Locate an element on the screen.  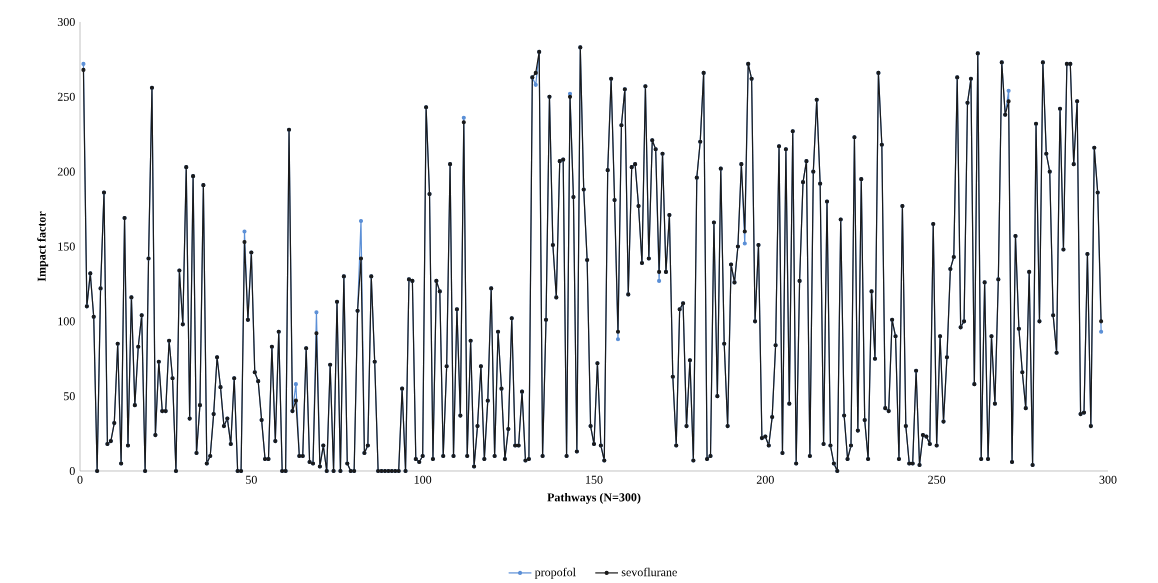
x-axis-title: Pathways (N=300) is located at coordinates (594, 498).